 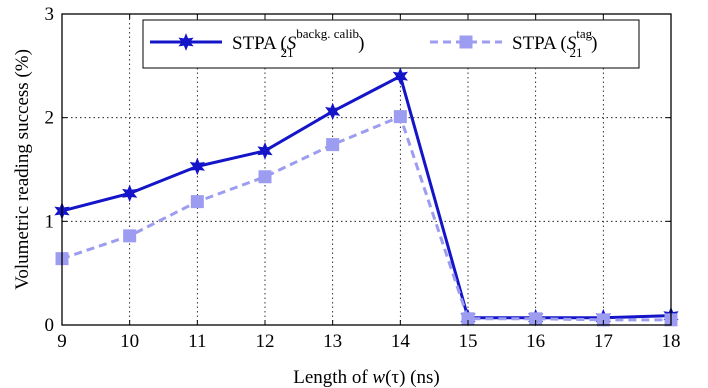 What do you see at coordinates (197, 341) in the screenshot?
I see `x-tick-label: 11` at bounding box center [197, 341].